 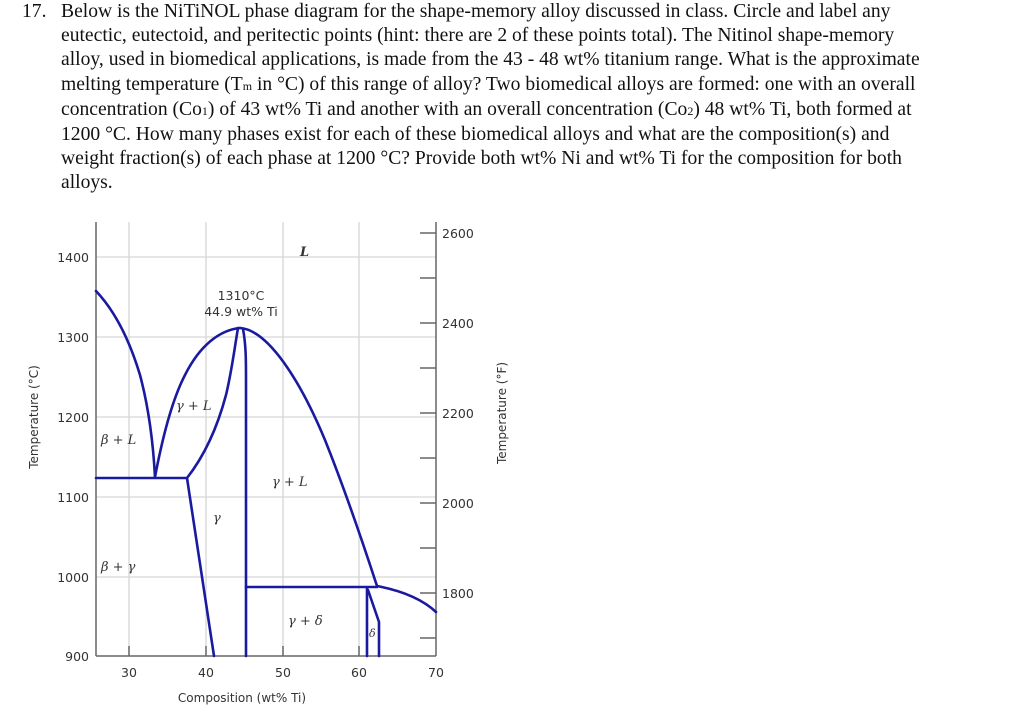 I want to click on gamma-left-solvus, so click(x=200, y=567).